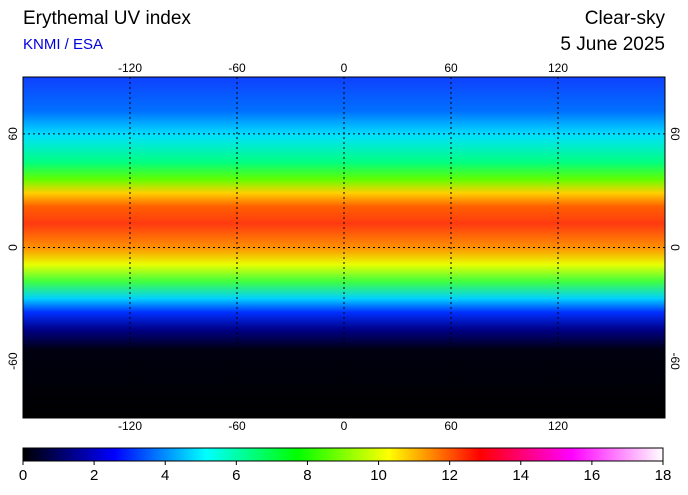 The height and width of the screenshot is (495, 688). I want to click on colorbar-label: 8, so click(307, 475).